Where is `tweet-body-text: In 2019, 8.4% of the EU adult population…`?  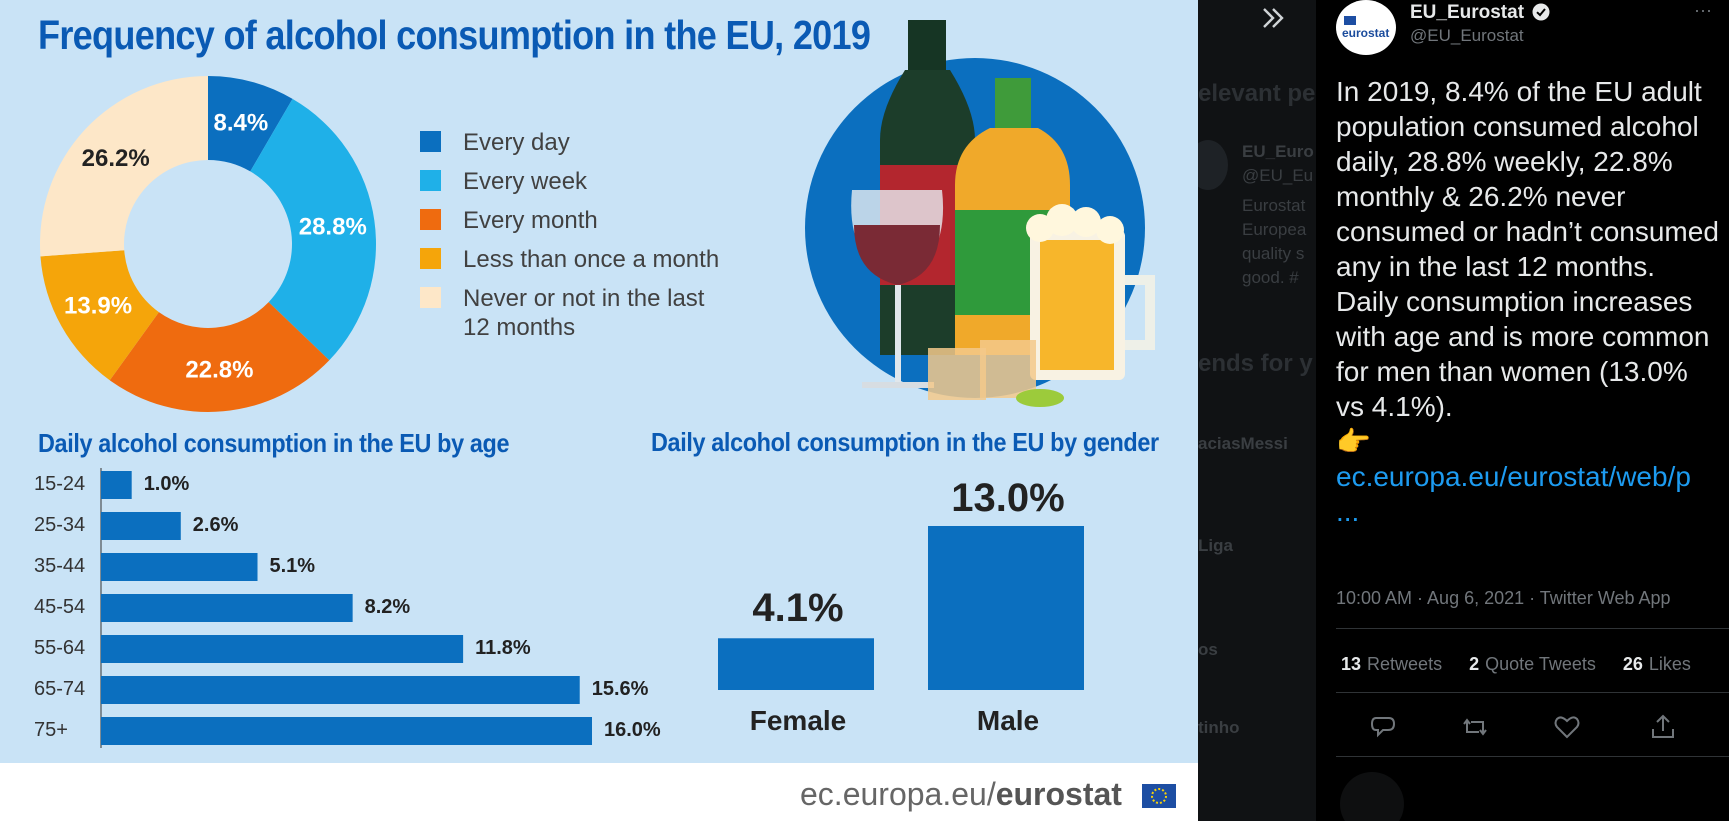
tweet-body-text: In 2019, 8.4% of the EU adult population… is located at coordinates (1527, 249).